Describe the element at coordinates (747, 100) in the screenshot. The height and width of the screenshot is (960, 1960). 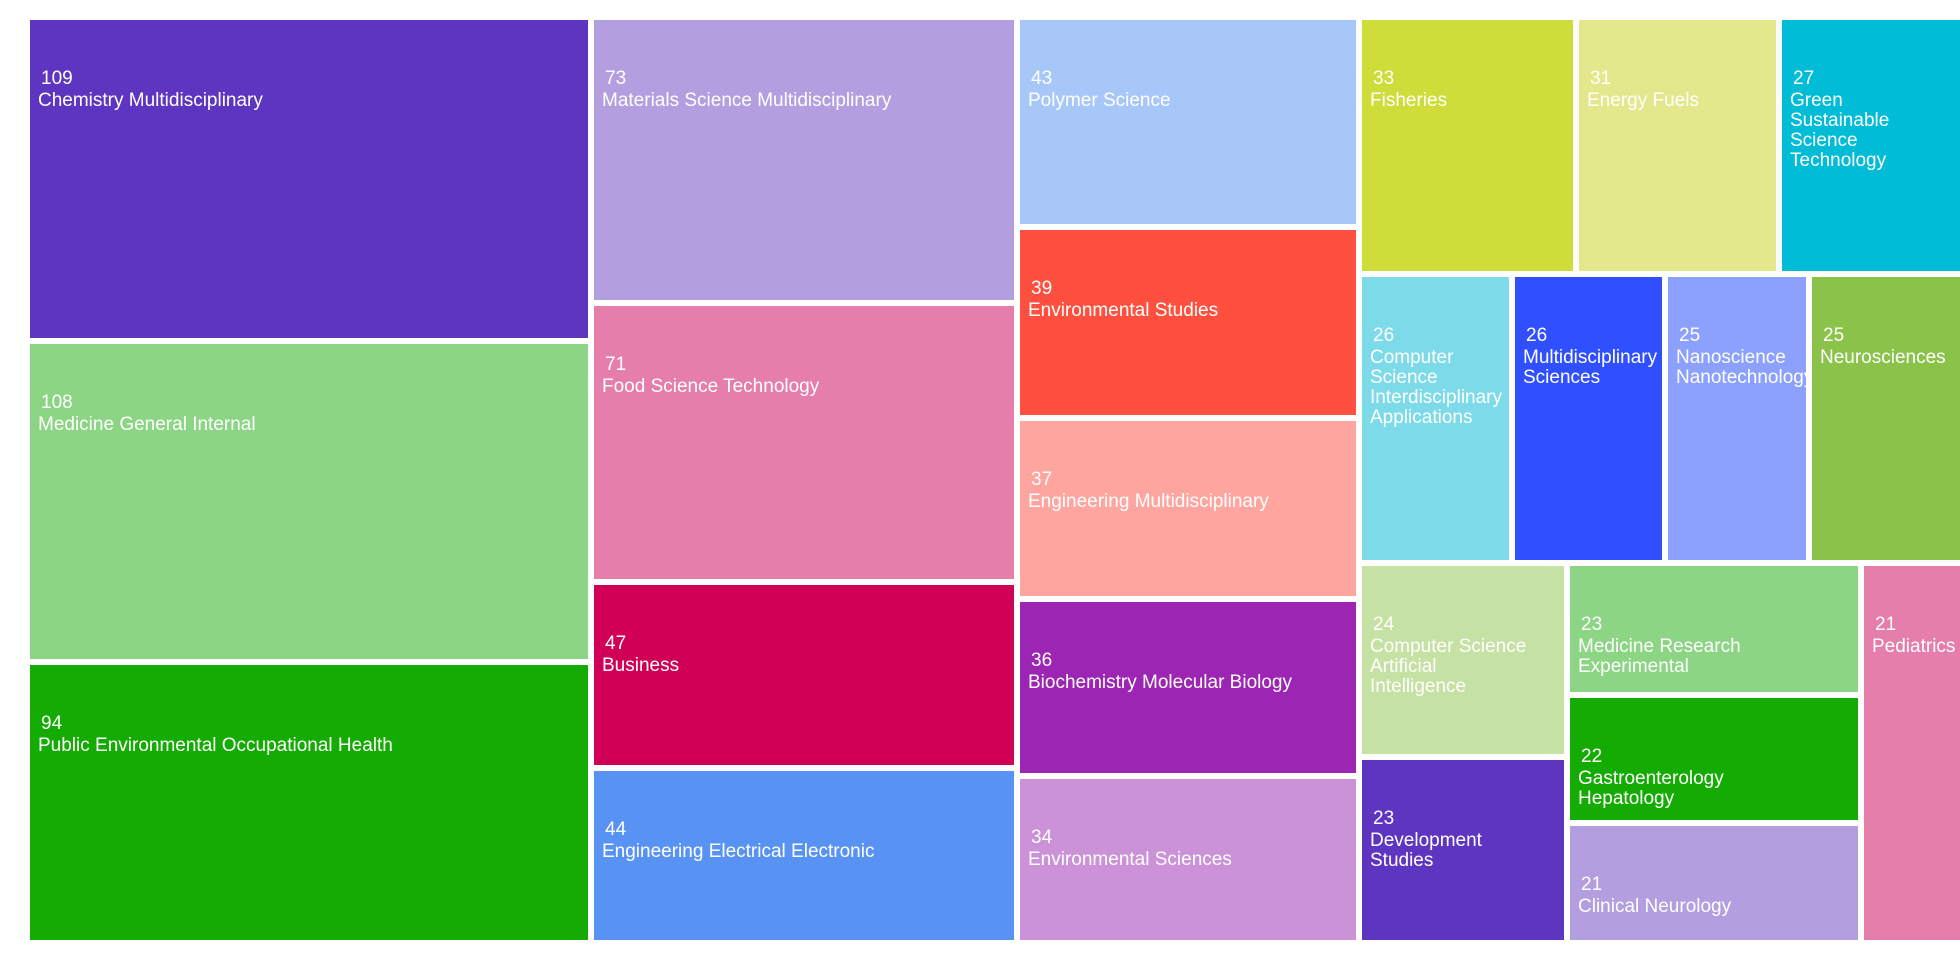
I see `treemap-label: Materials Science Multidisciplinary` at that location.